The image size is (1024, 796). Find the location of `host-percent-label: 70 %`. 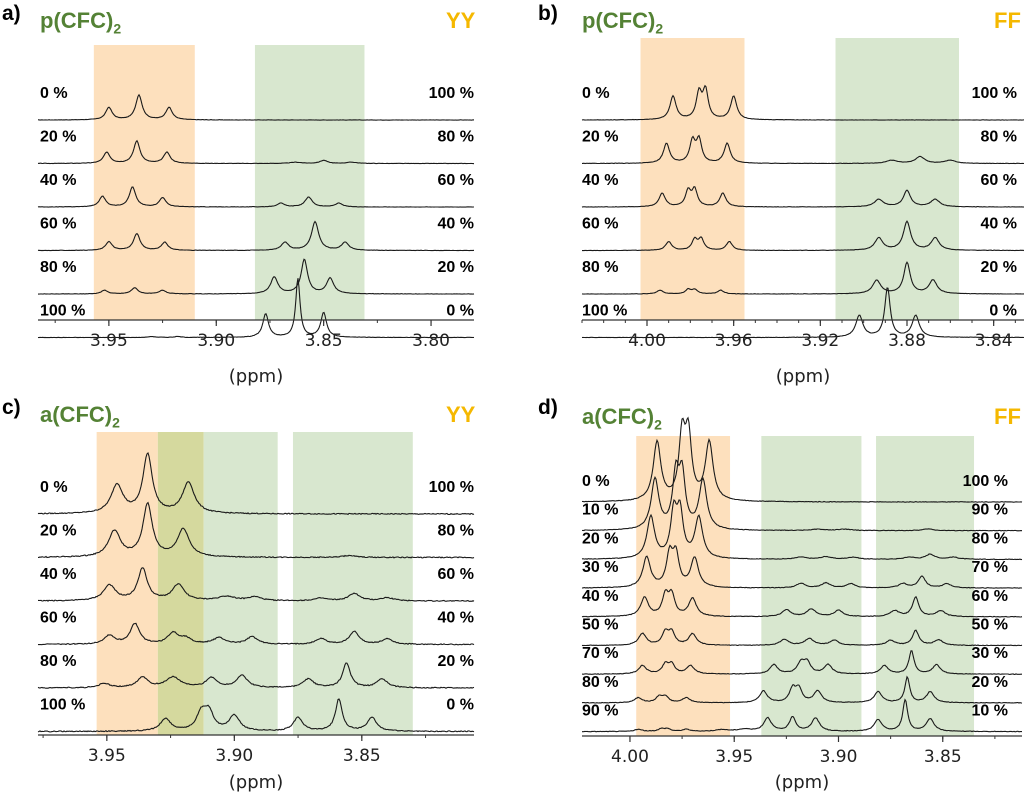

host-percent-label: 70 % is located at coordinates (600, 653).